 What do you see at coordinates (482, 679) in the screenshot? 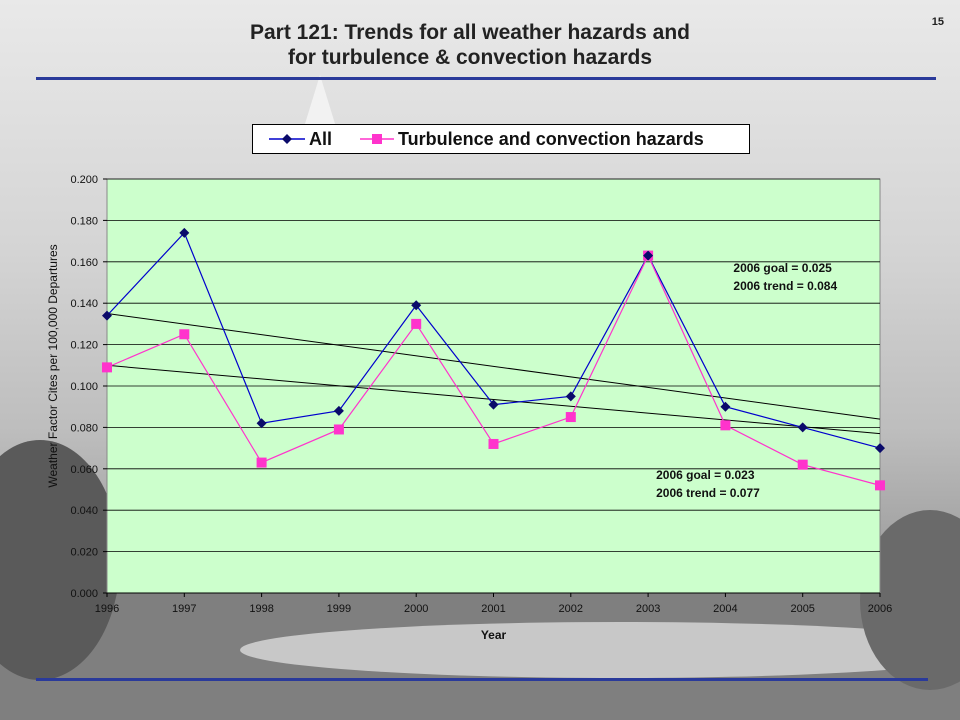
I see `bottom-divider` at bounding box center [482, 679].